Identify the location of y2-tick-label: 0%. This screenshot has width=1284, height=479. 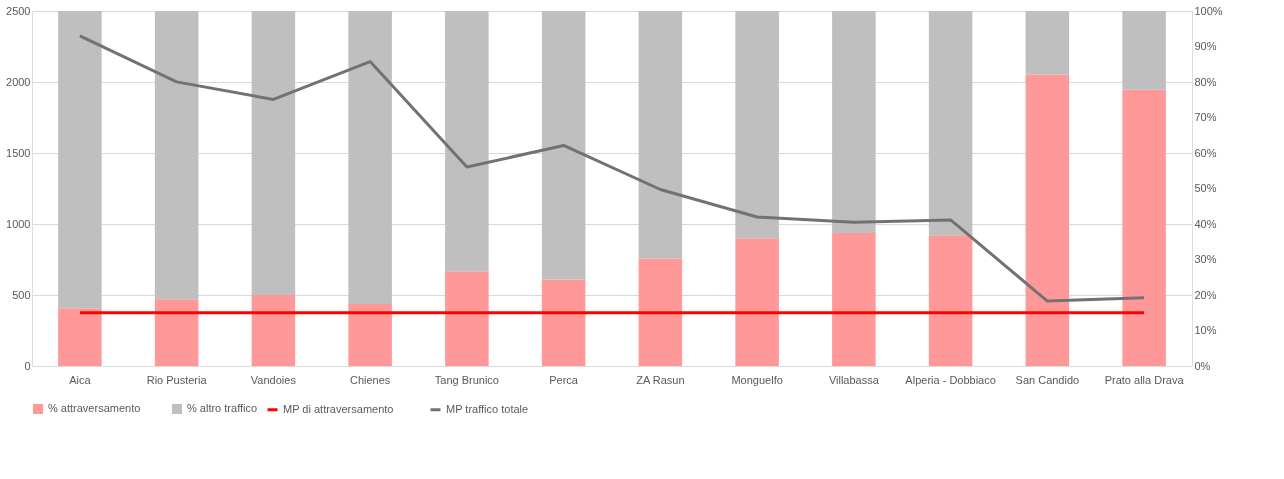
(1202, 365).